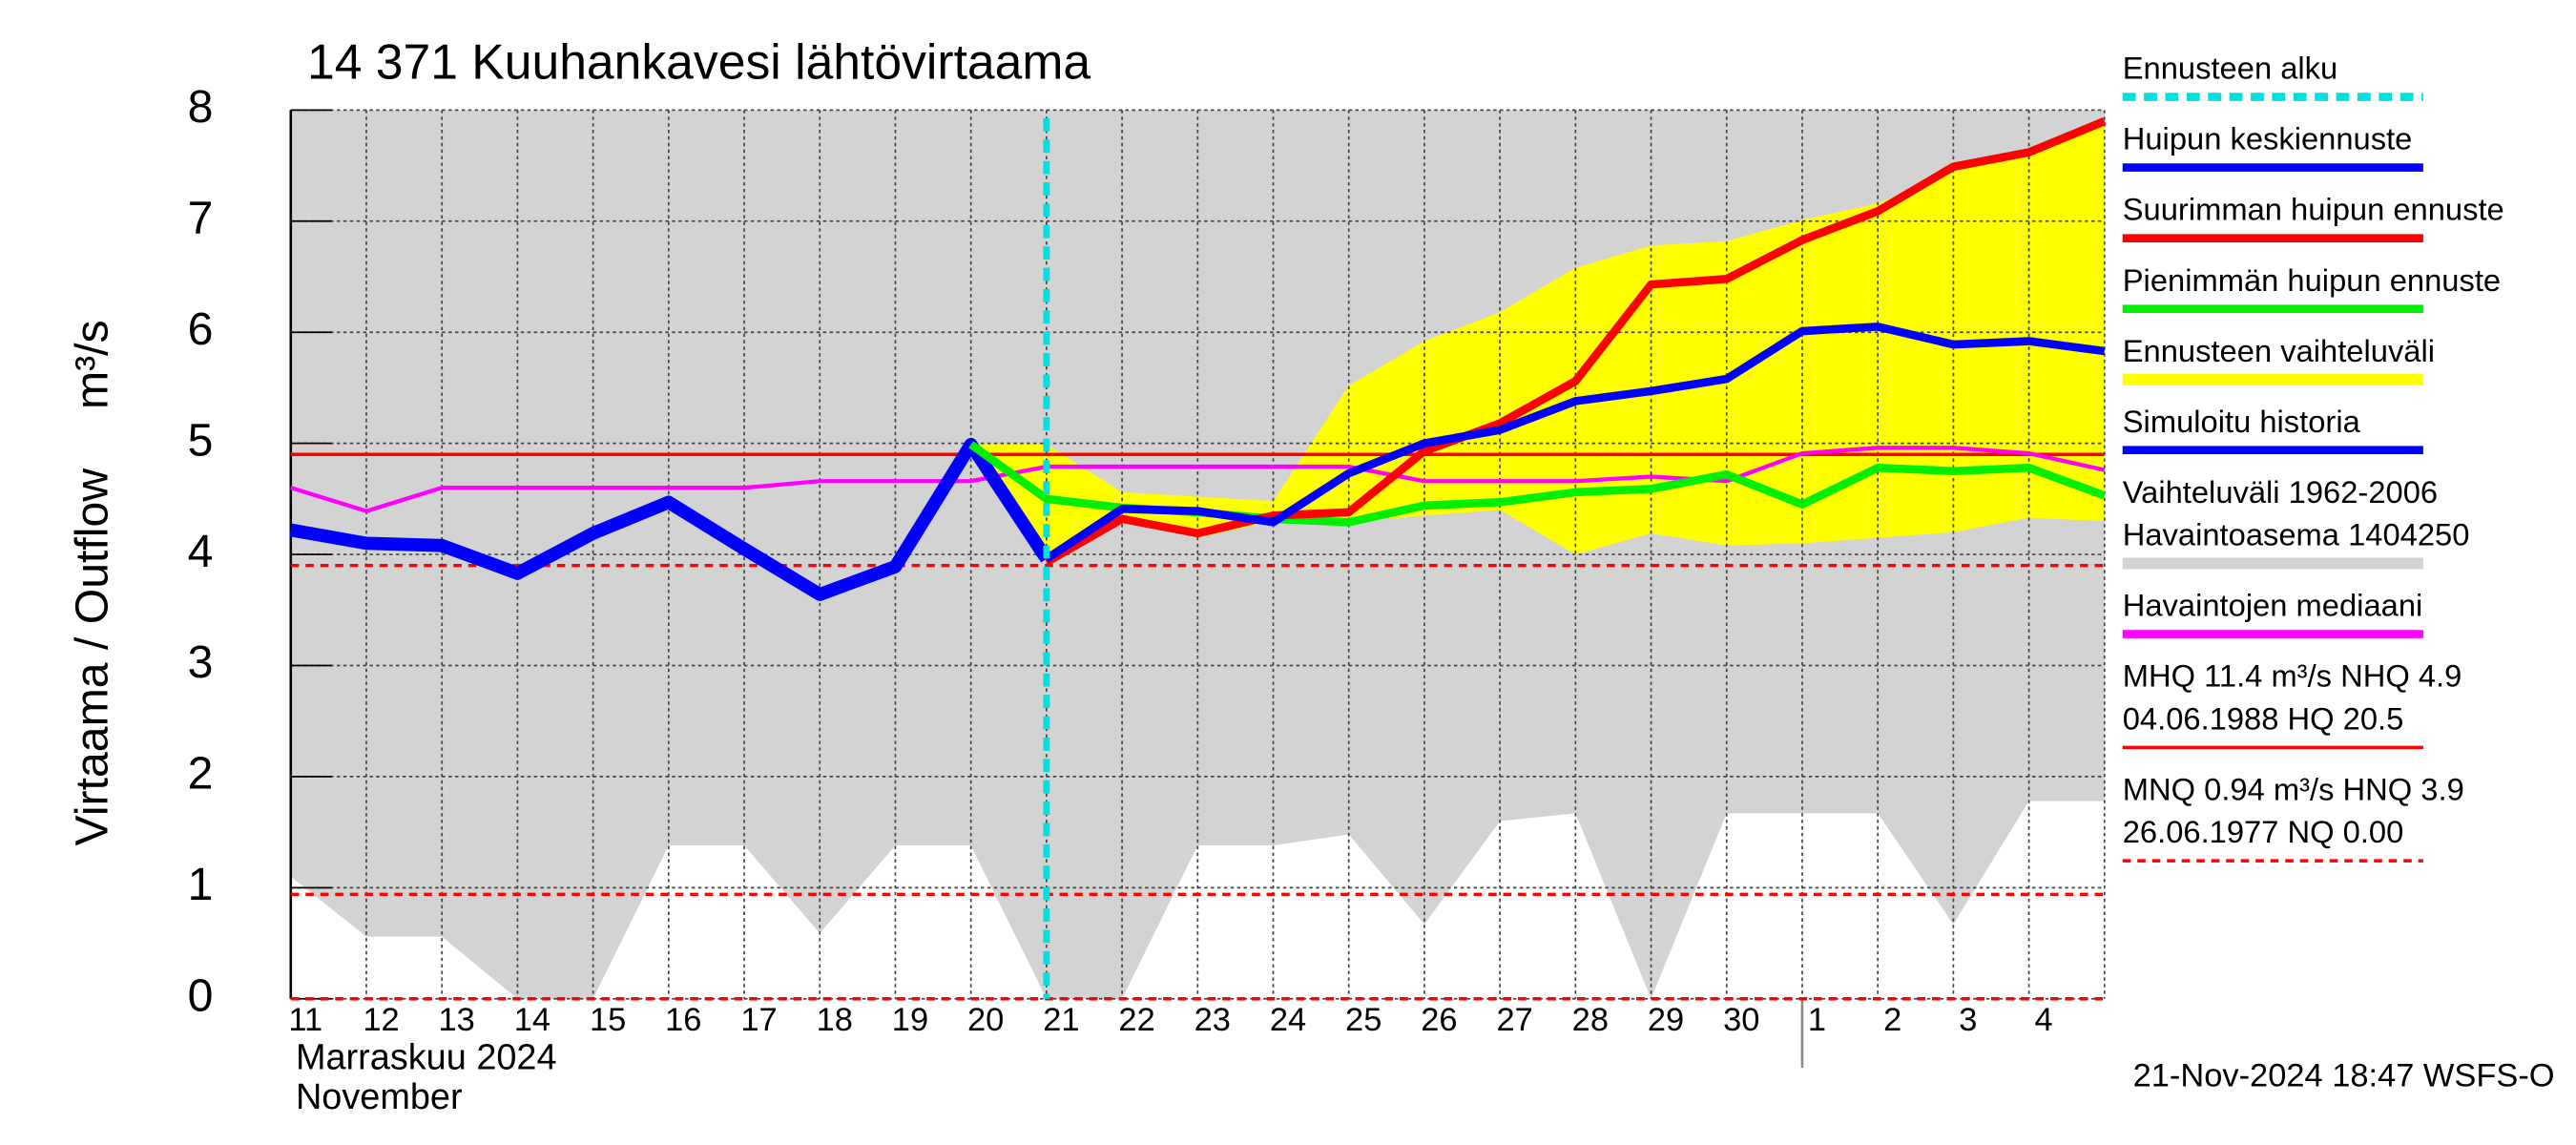  I want to click on legend-label: 04.06.1988 HQ 20.5, so click(2263, 718).